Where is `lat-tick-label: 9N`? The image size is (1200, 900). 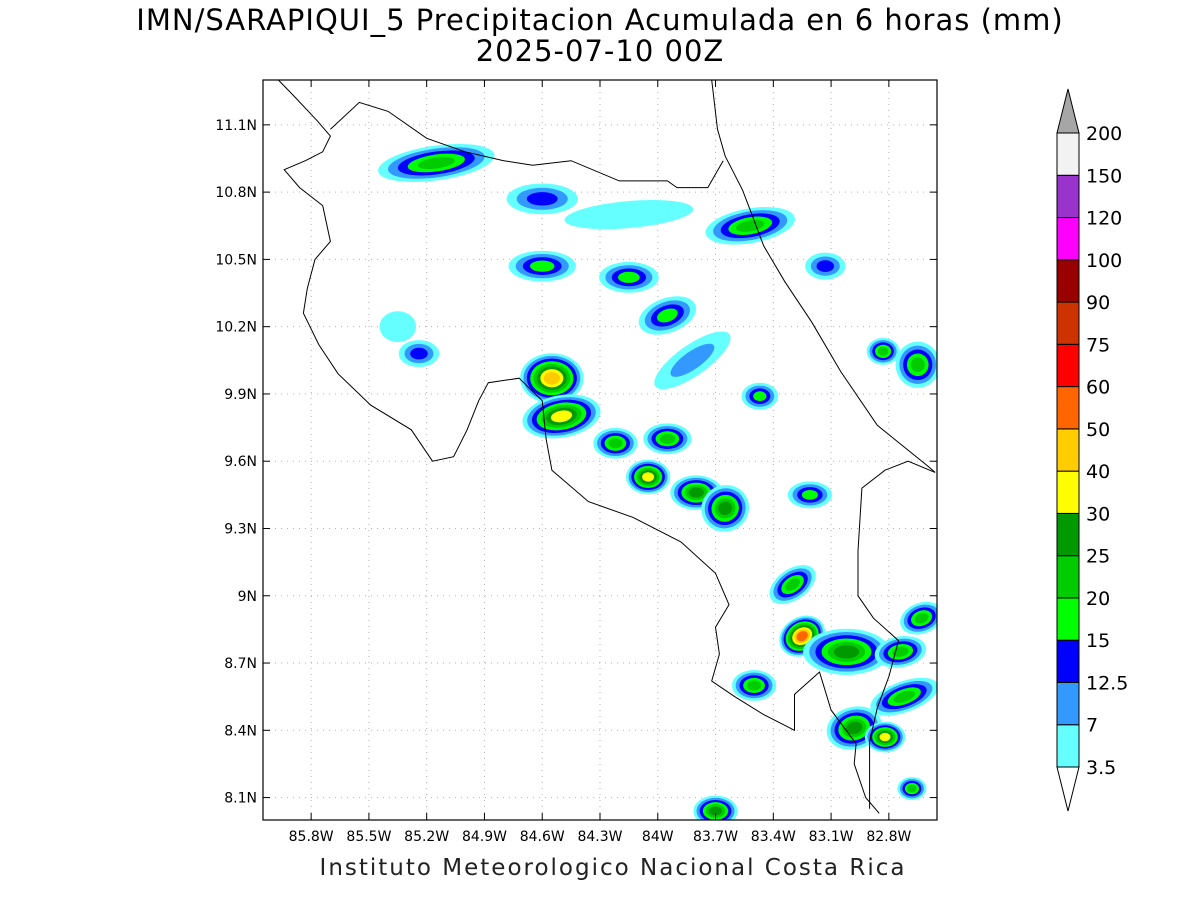
lat-tick-label: 9N is located at coordinates (247, 597).